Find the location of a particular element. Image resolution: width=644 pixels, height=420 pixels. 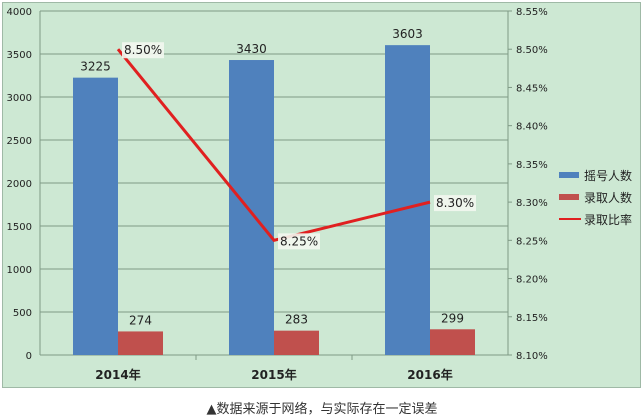

right-axis-tick: 8.40% is located at coordinates (532, 127).